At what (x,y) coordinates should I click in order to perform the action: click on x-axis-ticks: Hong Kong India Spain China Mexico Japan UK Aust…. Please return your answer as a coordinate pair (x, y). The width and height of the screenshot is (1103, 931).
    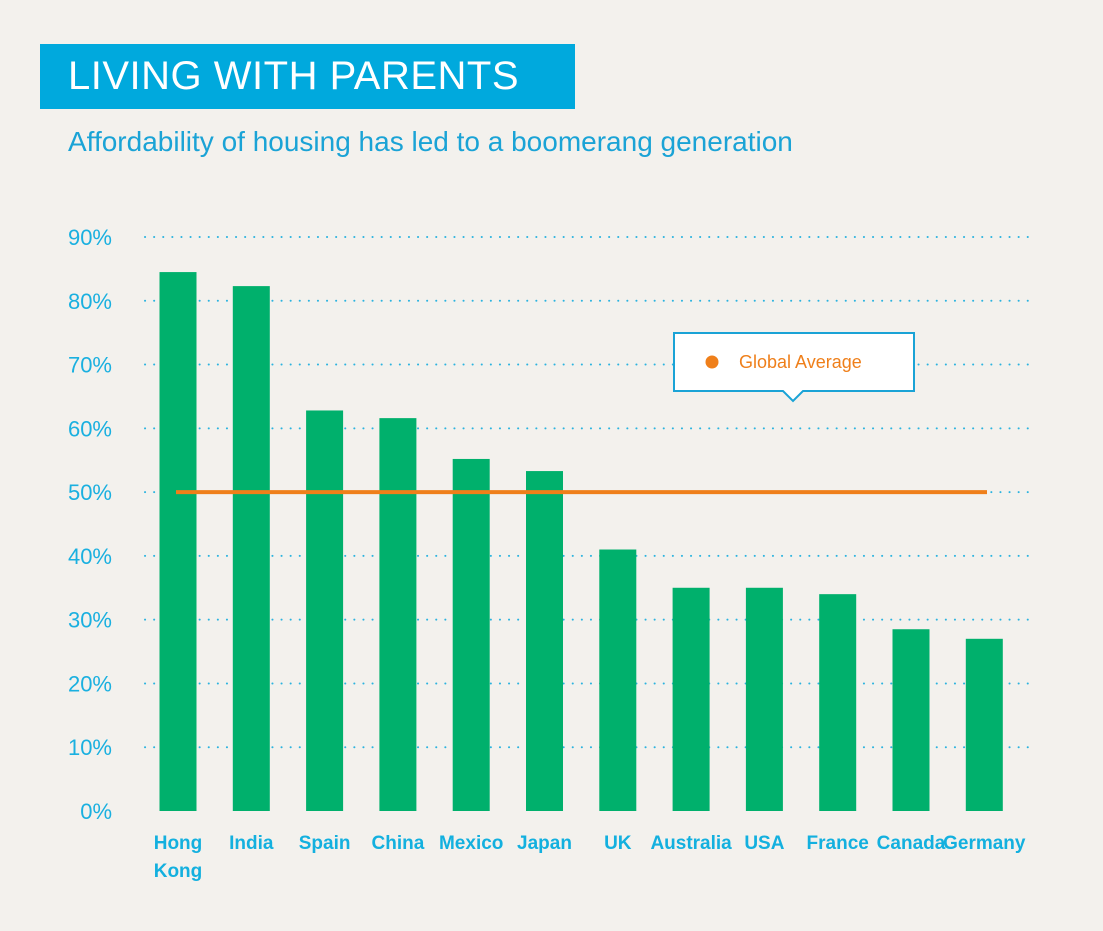
    Looking at the image, I should click on (590, 857).